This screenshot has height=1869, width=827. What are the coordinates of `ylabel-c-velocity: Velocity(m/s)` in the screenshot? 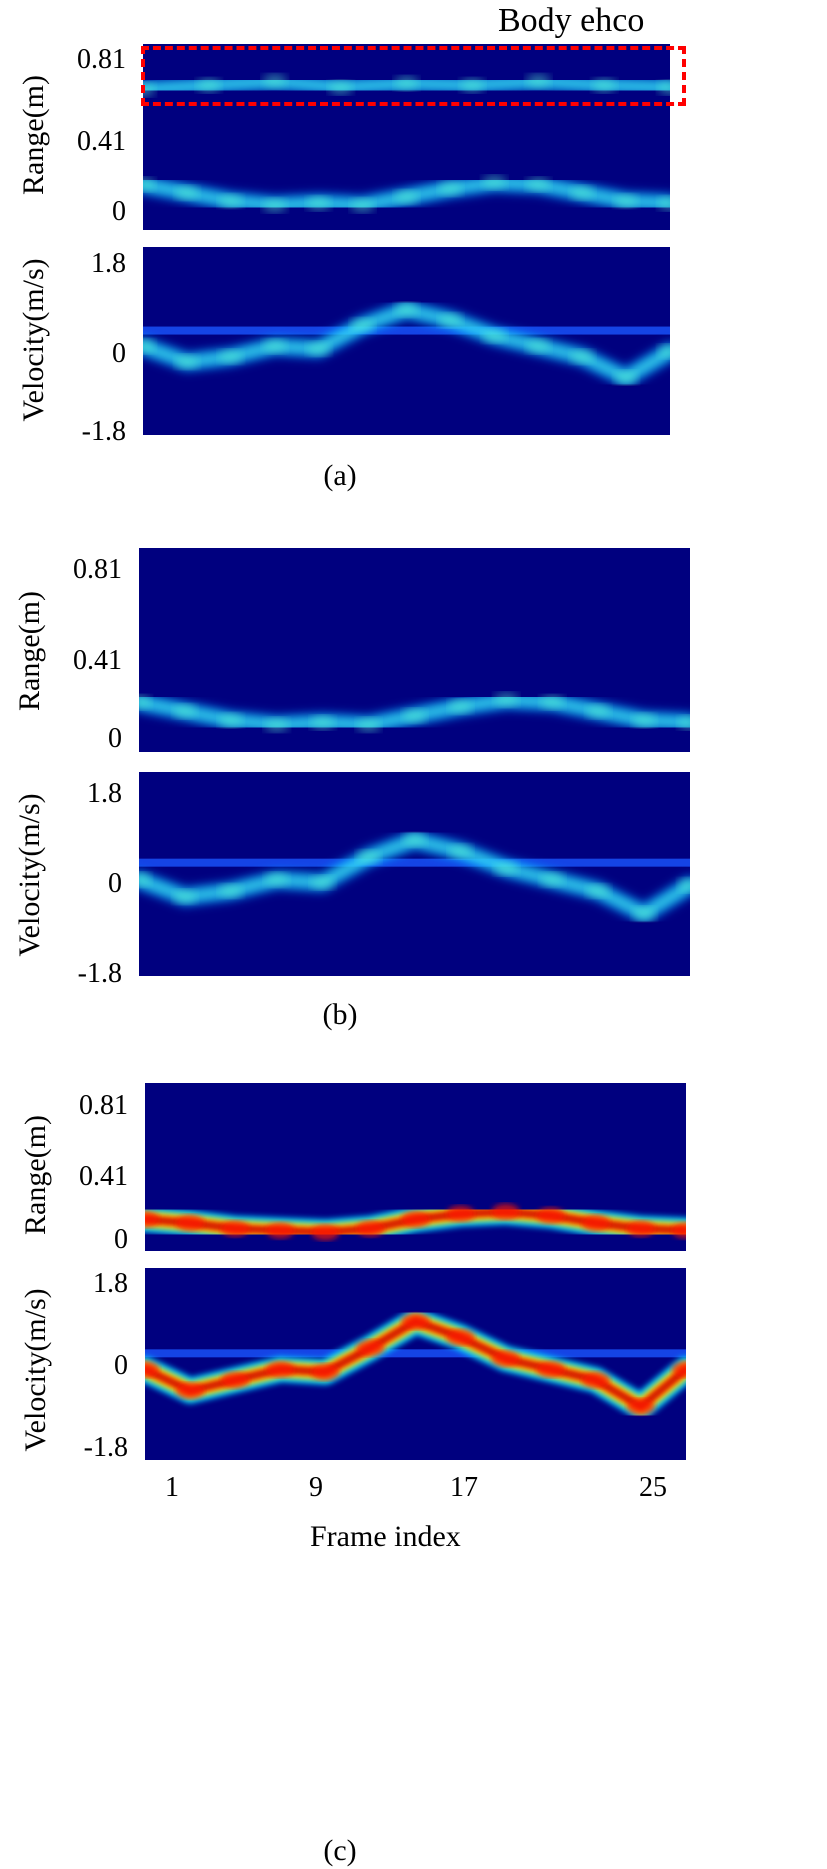 It's located at (35, 1370).